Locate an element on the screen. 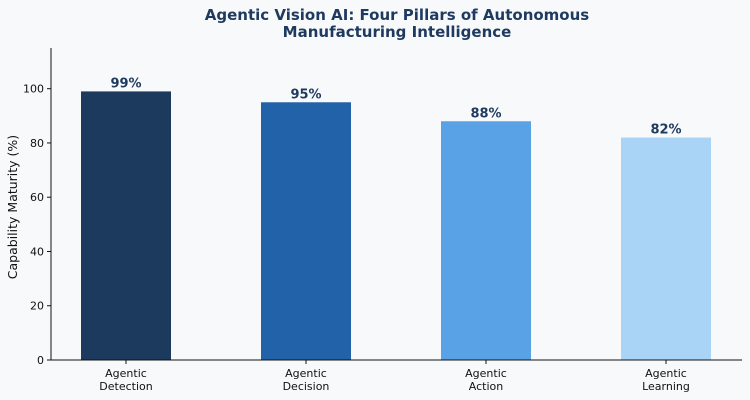 This screenshot has width=750, height=400. x-tick-label: Action is located at coordinates (486, 386).